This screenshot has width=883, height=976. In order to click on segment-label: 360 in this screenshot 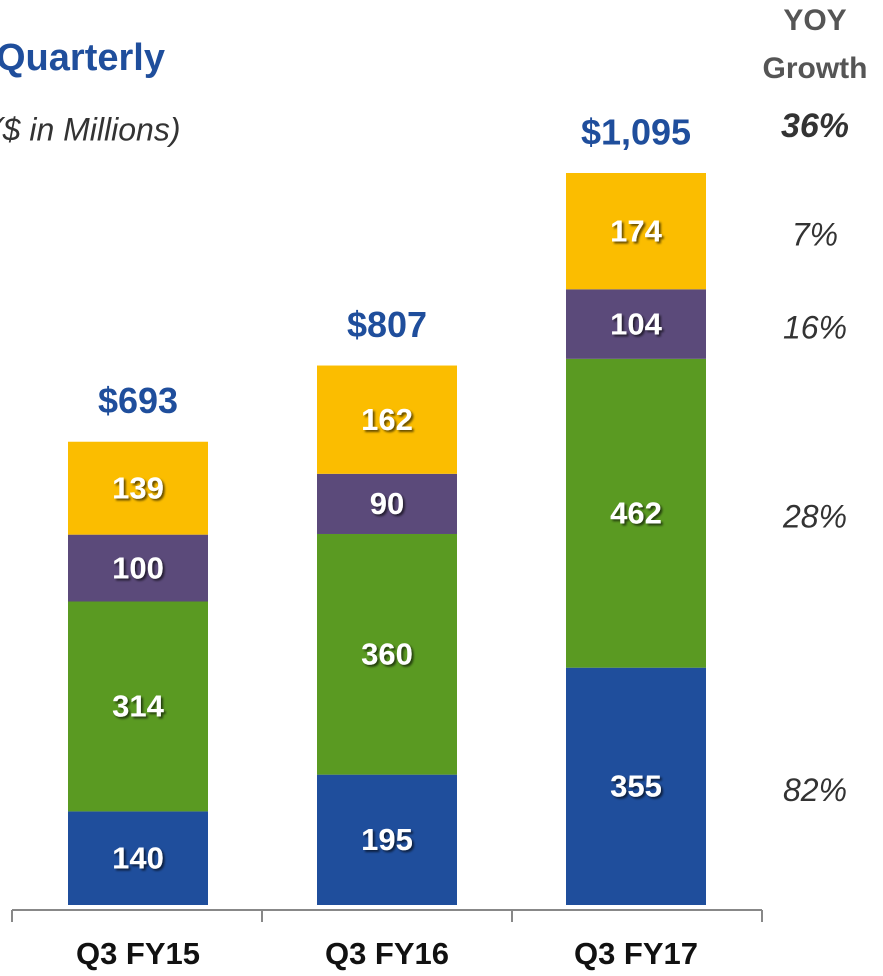, I will do `click(387, 654)`.